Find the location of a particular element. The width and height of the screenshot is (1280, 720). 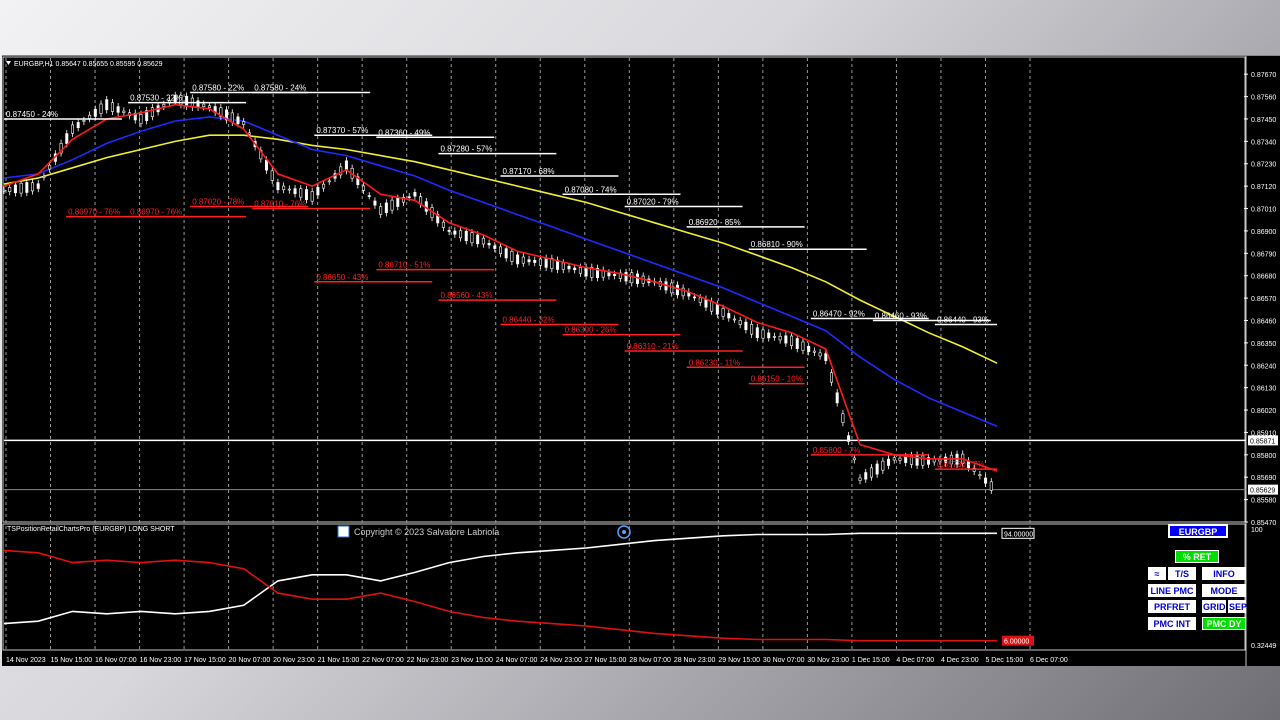

price-axis-label: 0.85800 is located at coordinates (1263, 456).